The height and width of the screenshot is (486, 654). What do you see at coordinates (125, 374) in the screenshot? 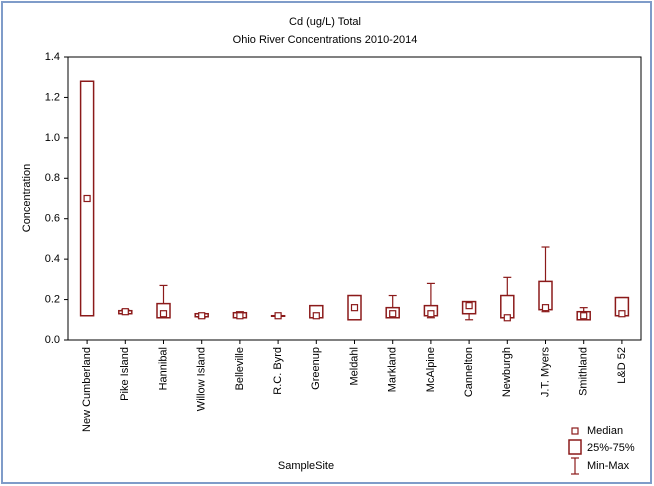
I see `x-tick-label: Pike Island` at bounding box center [125, 374].